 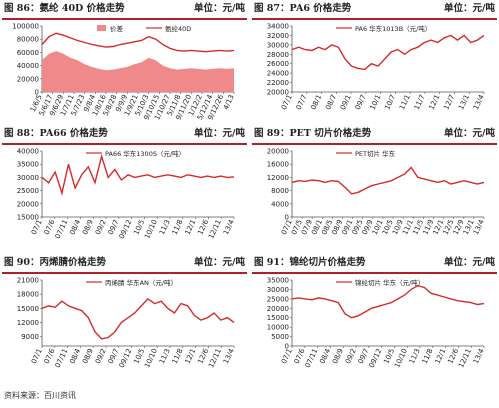 I want to click on y-tick-label: 24000, so click(x=278, y=74).